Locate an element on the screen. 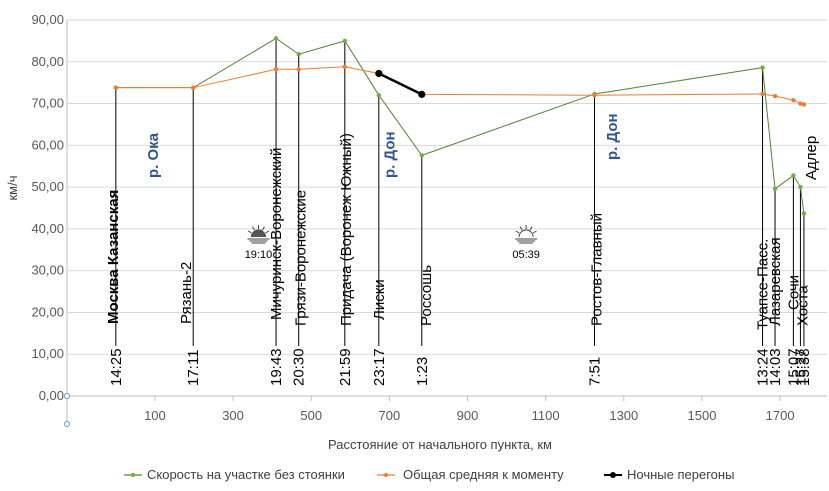 Image resolution: width=829 pixels, height=491 pixels. station-label: Придача (Воронеж Южный) is located at coordinates (346, 229).